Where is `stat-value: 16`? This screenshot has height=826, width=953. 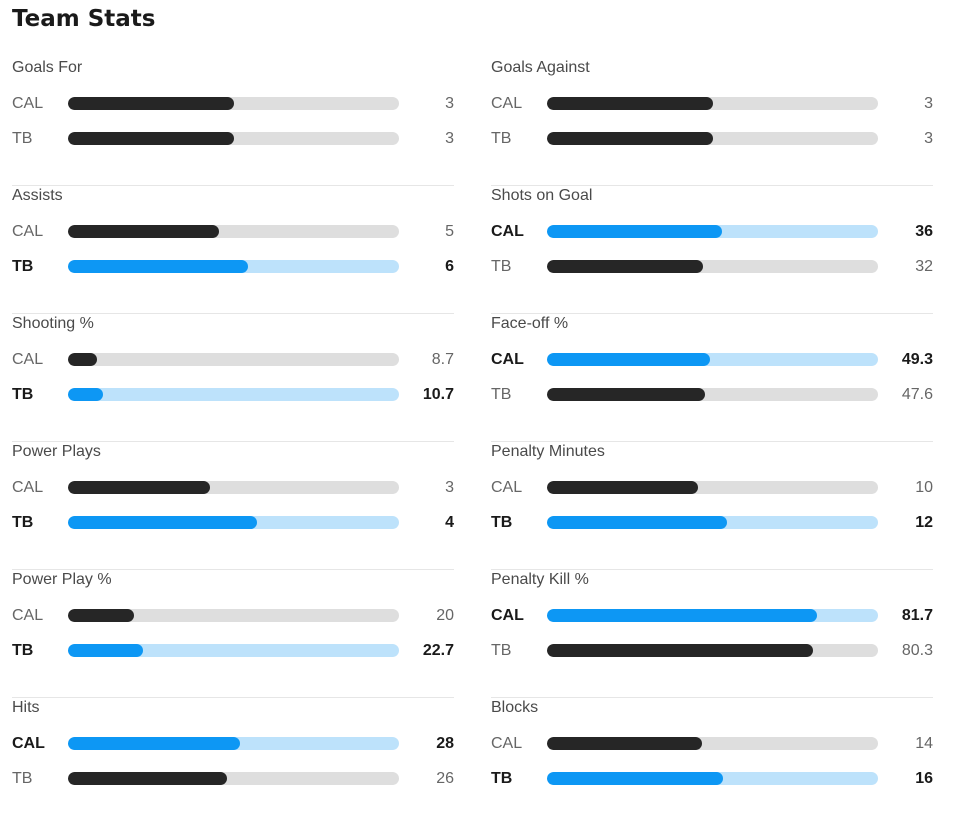 stat-value: 16 is located at coordinates (924, 778).